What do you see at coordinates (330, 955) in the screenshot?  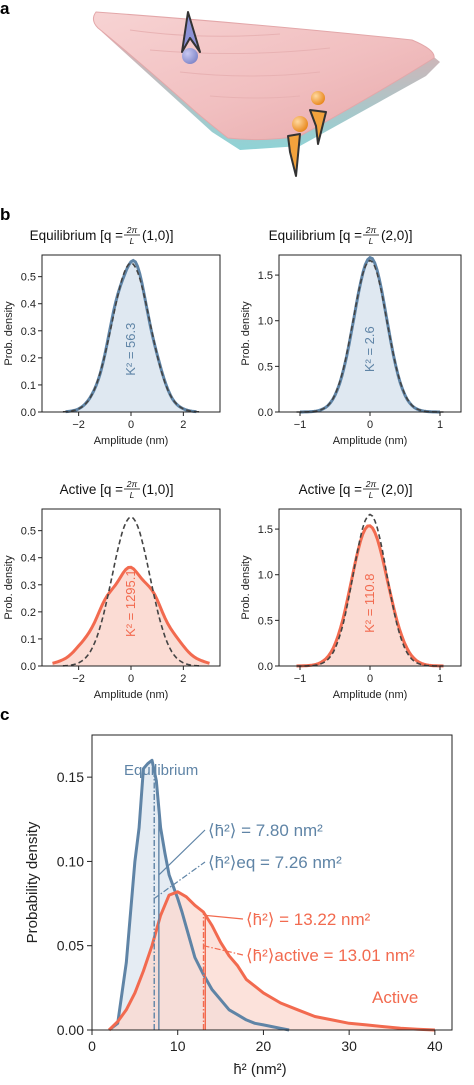 I see `mean-label-act-active: ⟨h̄²⟩active = 13.01 nm²` at bounding box center [330, 955].